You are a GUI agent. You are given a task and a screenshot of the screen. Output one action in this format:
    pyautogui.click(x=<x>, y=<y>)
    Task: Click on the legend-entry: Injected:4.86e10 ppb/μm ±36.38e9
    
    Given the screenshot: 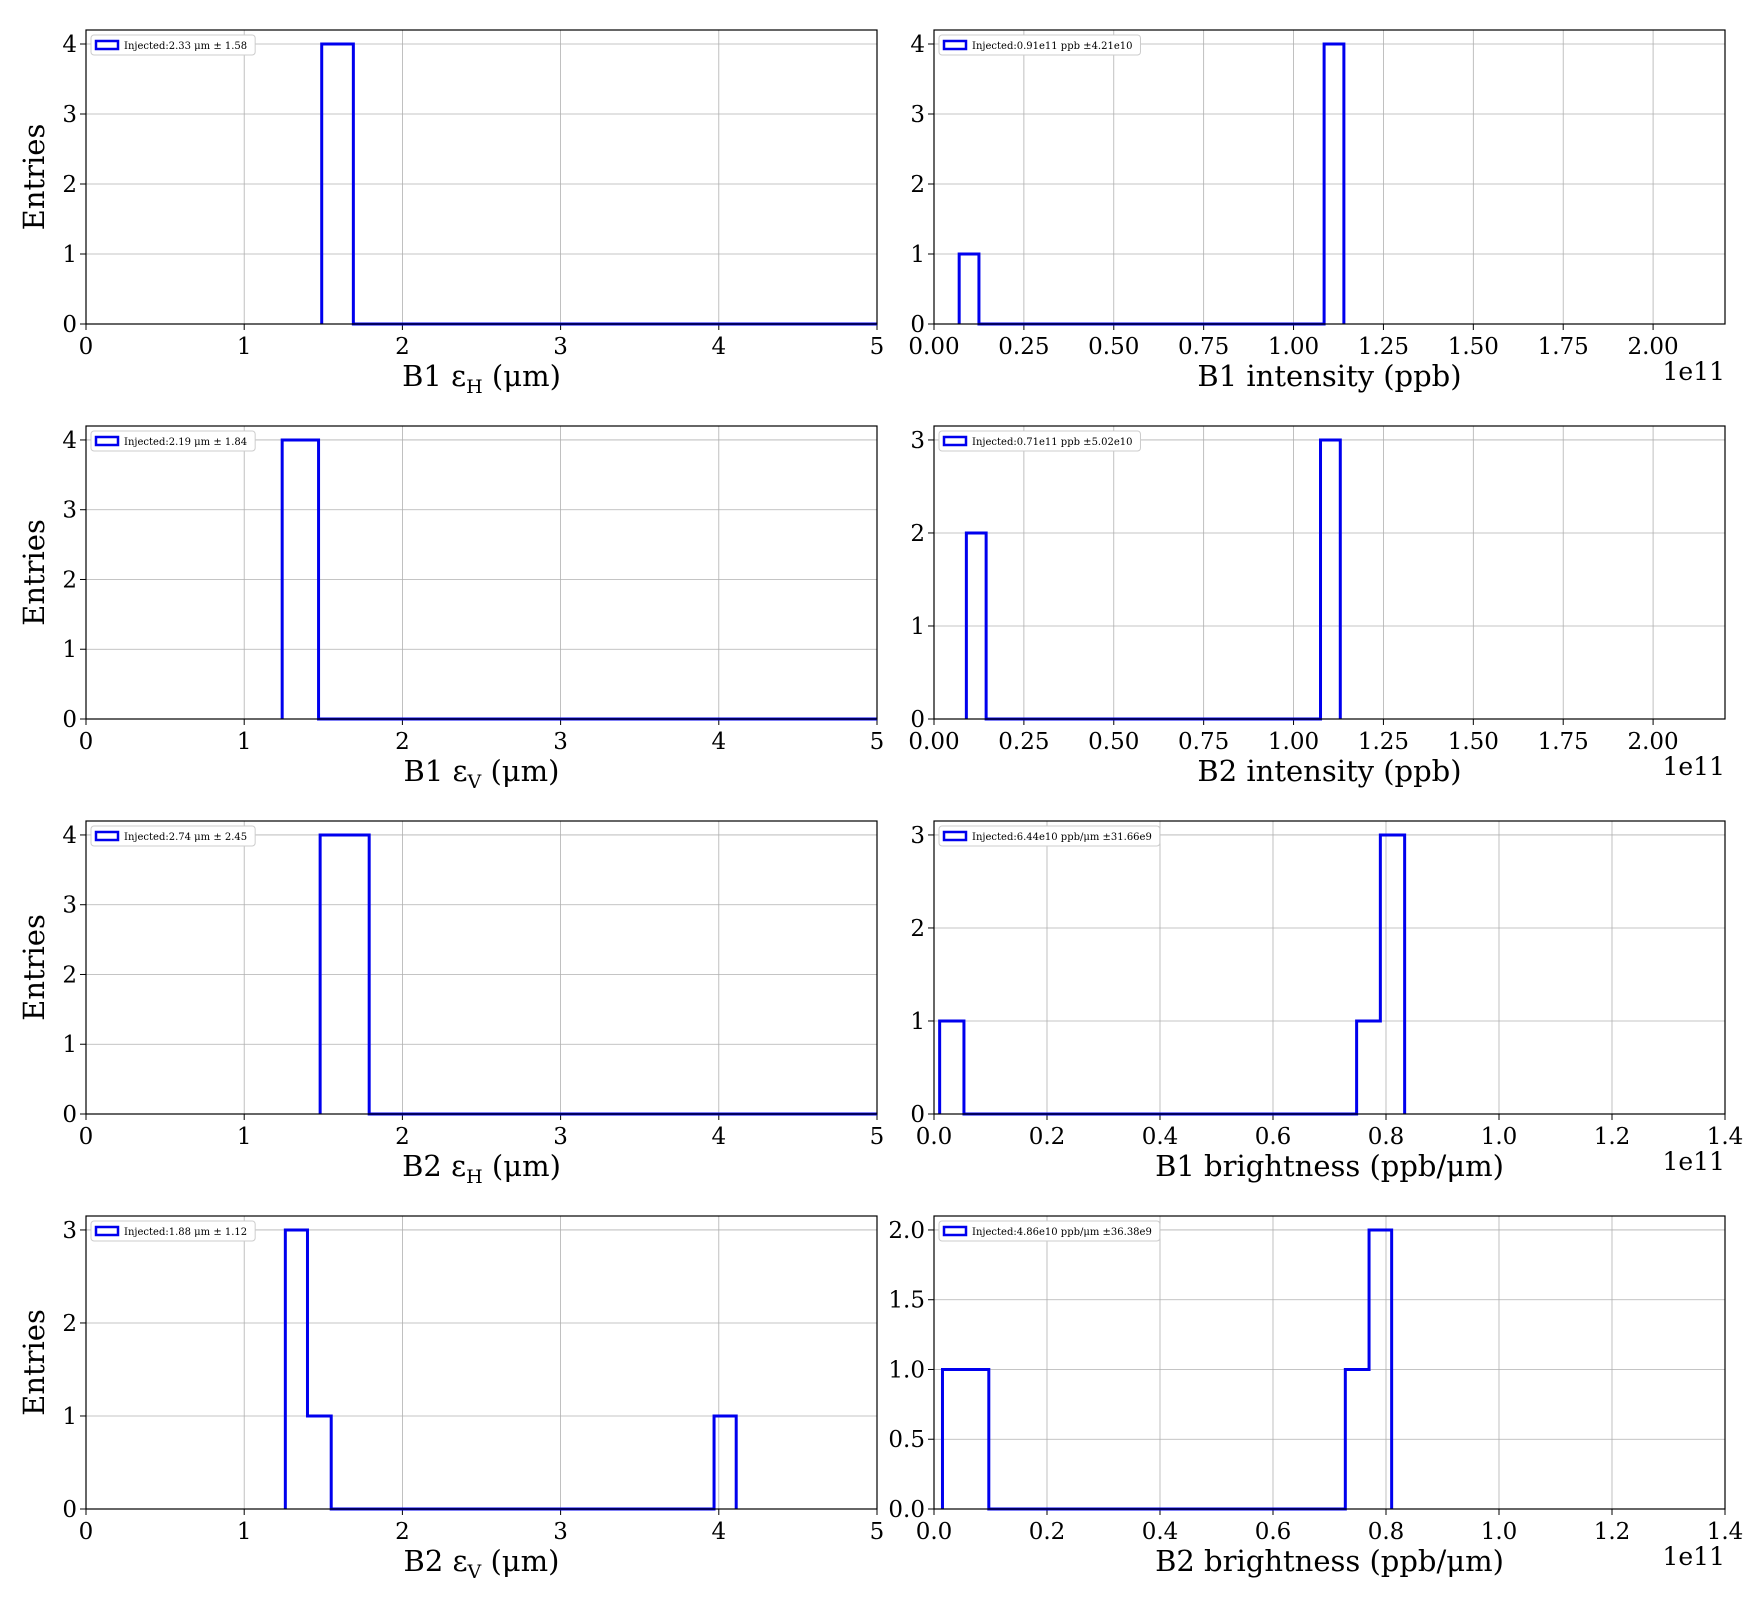 What is the action you would take?
    pyautogui.click(x=1062, y=1232)
    